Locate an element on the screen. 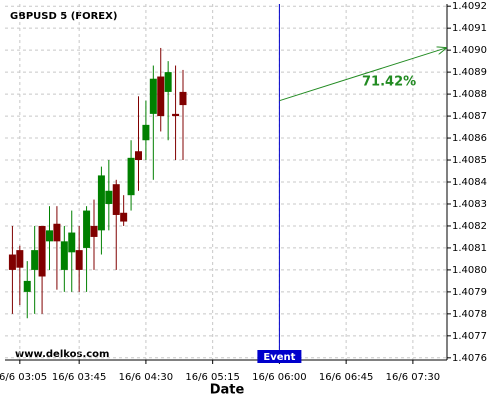  x-tick-label: 16/6 04:30 is located at coordinates (146, 377).